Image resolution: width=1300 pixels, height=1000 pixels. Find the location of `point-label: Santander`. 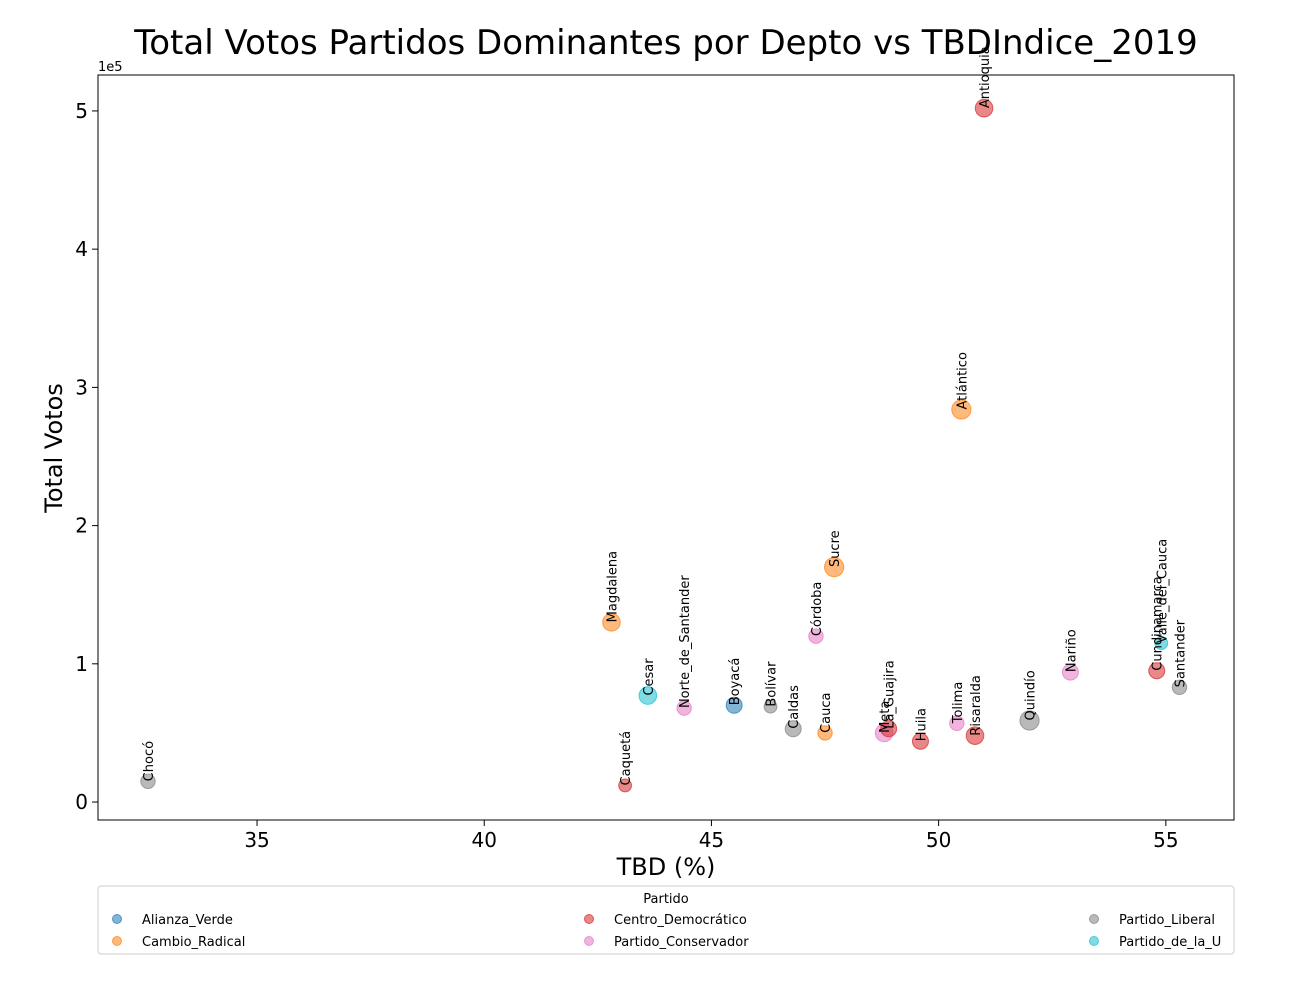

point-label: Santander is located at coordinates (1180, 653).